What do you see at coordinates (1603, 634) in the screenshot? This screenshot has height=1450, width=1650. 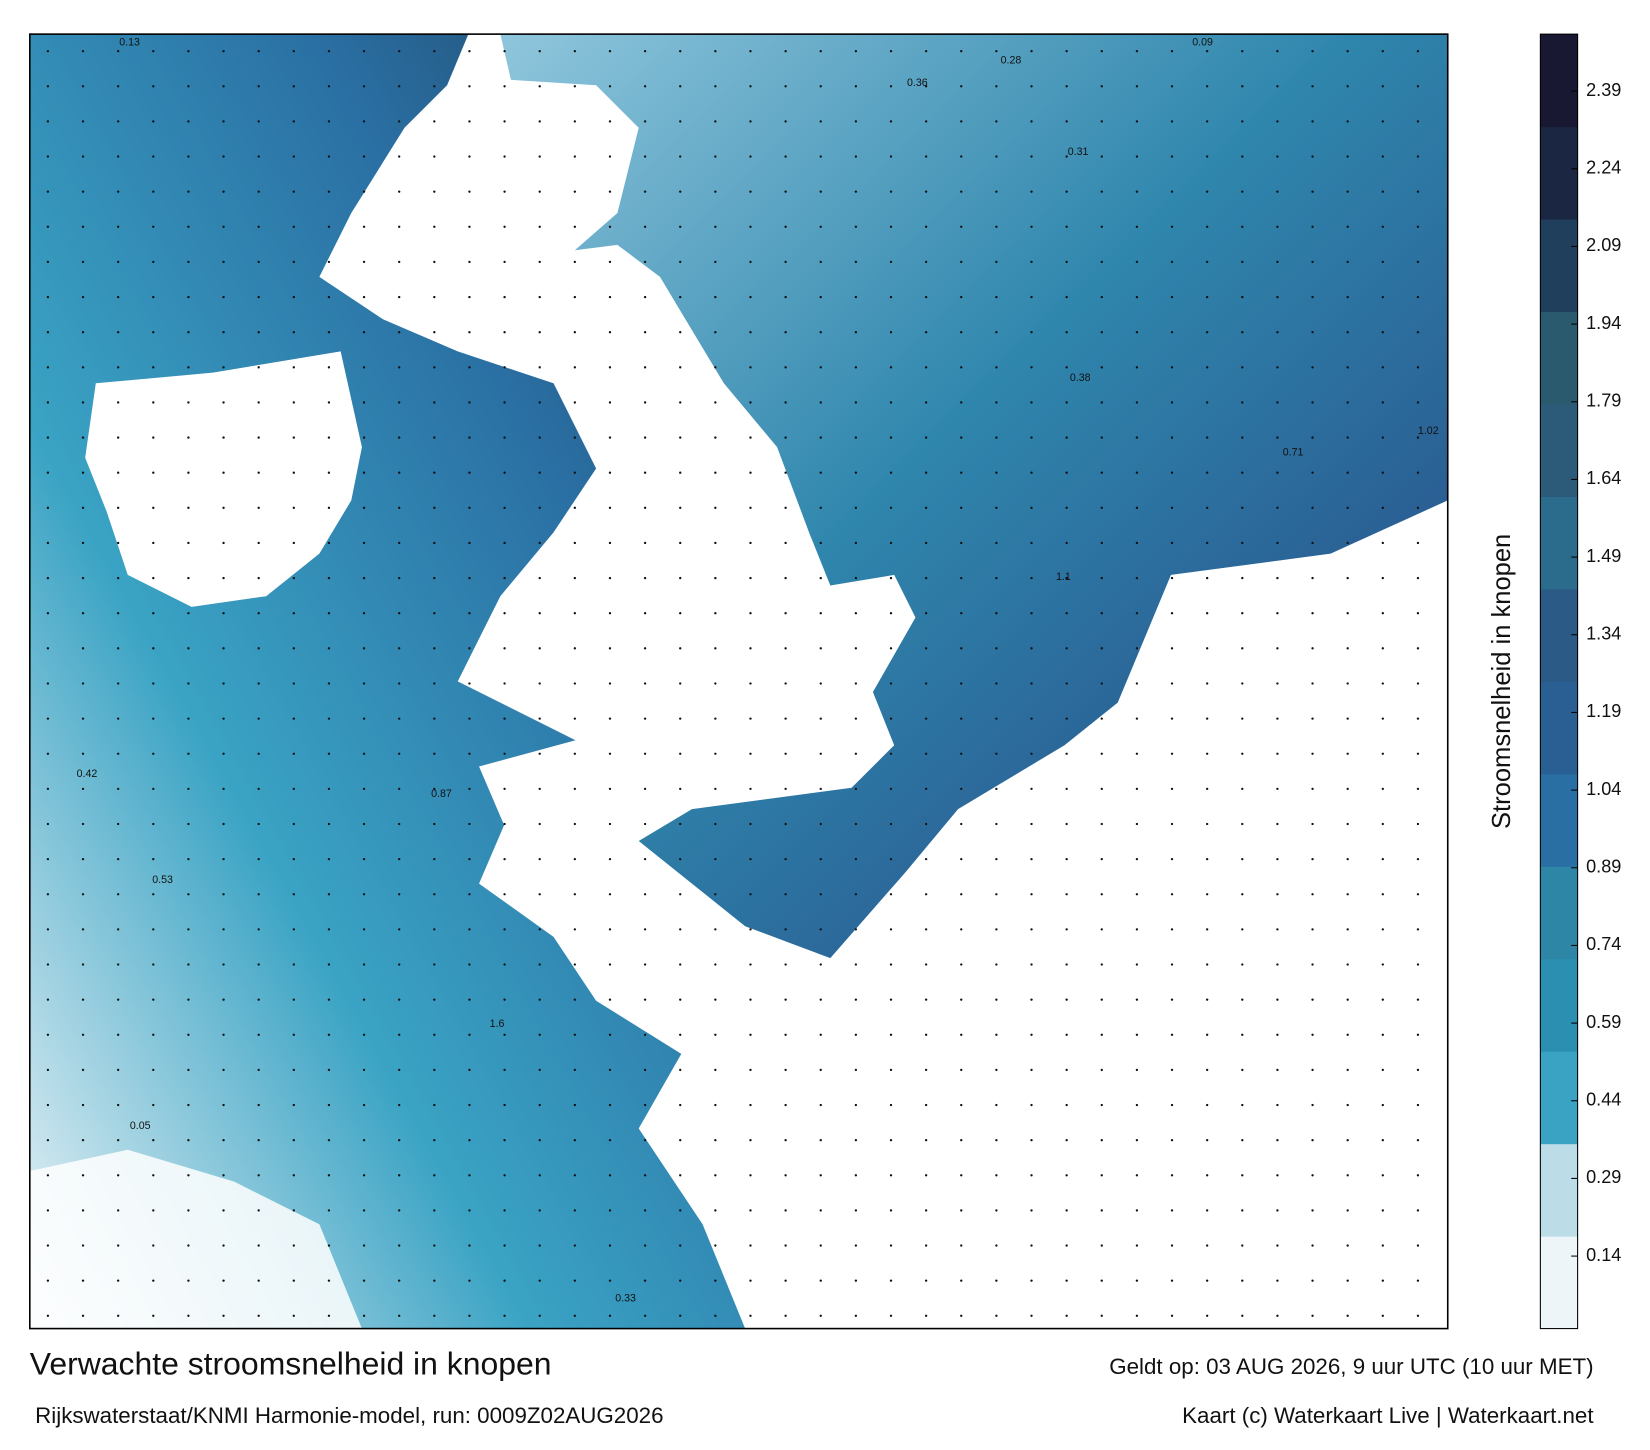 I see `colorbar-tick-label: 1.34` at bounding box center [1603, 634].